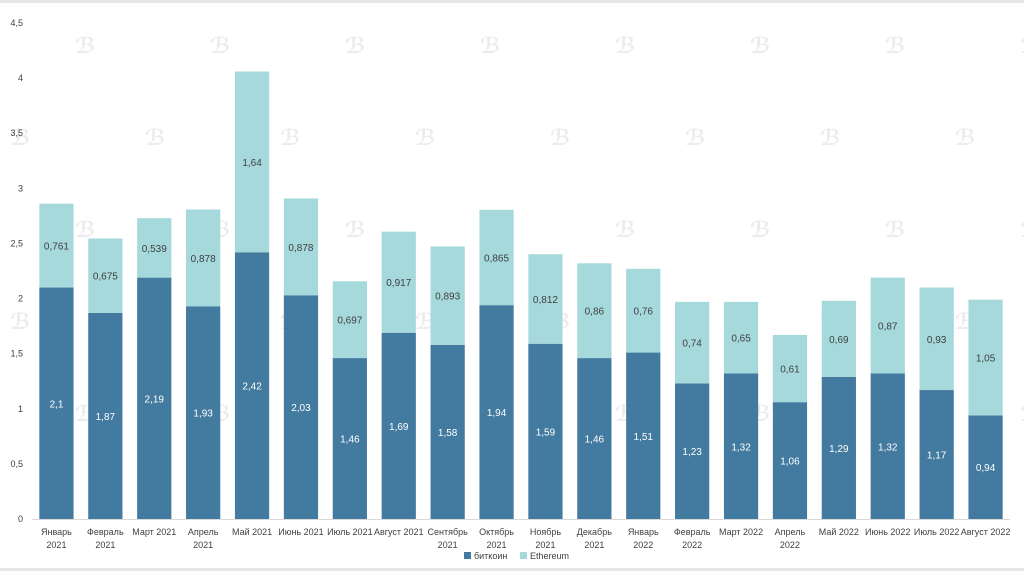 The height and width of the screenshot is (574, 1024). I want to click on legend-swatch-ethereum, so click(523, 555).